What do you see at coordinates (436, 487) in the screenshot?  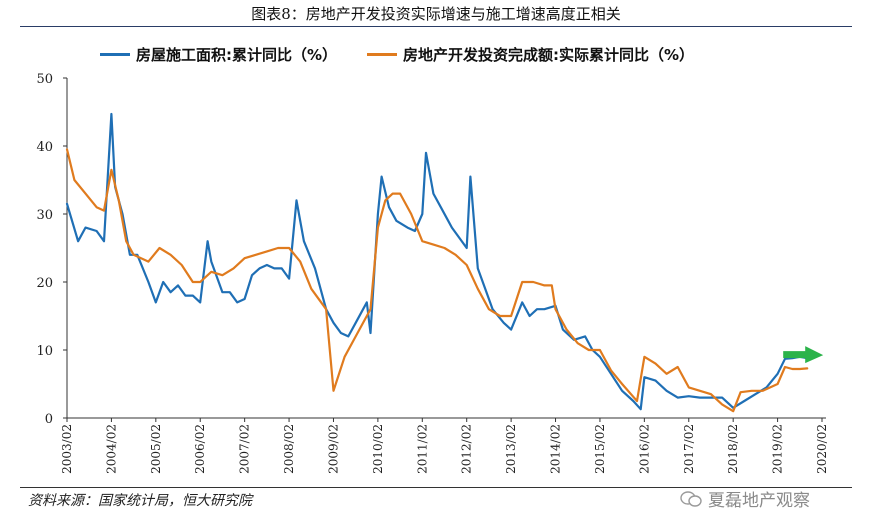 I see `footer-divider` at bounding box center [436, 487].